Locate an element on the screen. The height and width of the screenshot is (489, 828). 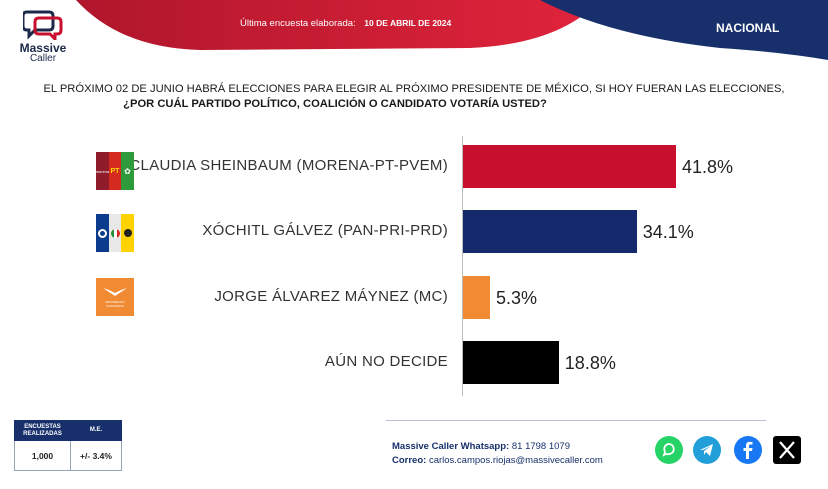
pri-logo is located at coordinates (115, 233).